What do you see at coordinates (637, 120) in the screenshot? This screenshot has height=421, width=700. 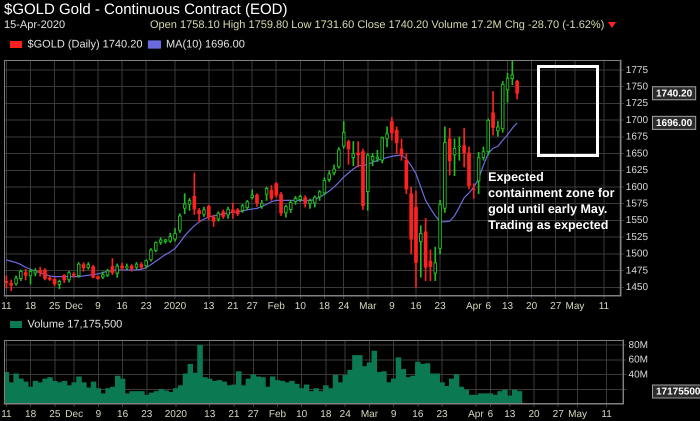 I see `y-tick-label: 1700` at bounding box center [637, 120].